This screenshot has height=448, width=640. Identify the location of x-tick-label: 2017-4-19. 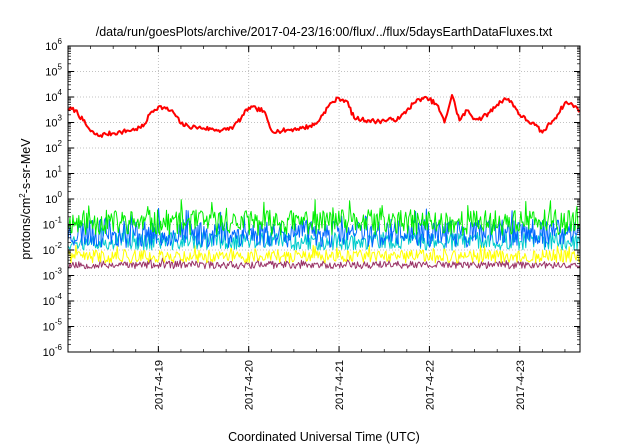
(159, 385).